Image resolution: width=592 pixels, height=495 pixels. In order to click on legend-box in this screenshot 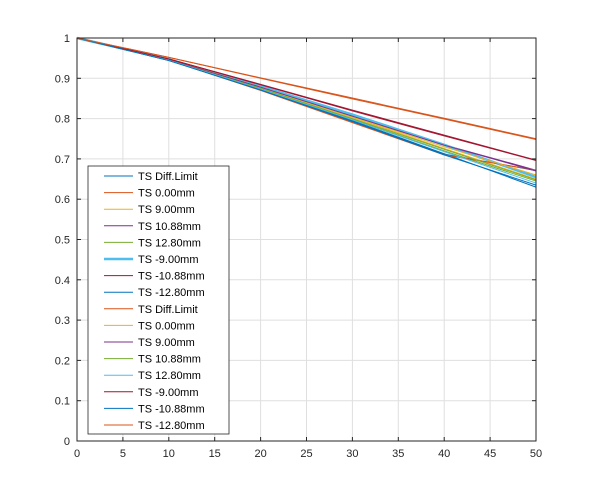, I will do `click(158, 300)`.